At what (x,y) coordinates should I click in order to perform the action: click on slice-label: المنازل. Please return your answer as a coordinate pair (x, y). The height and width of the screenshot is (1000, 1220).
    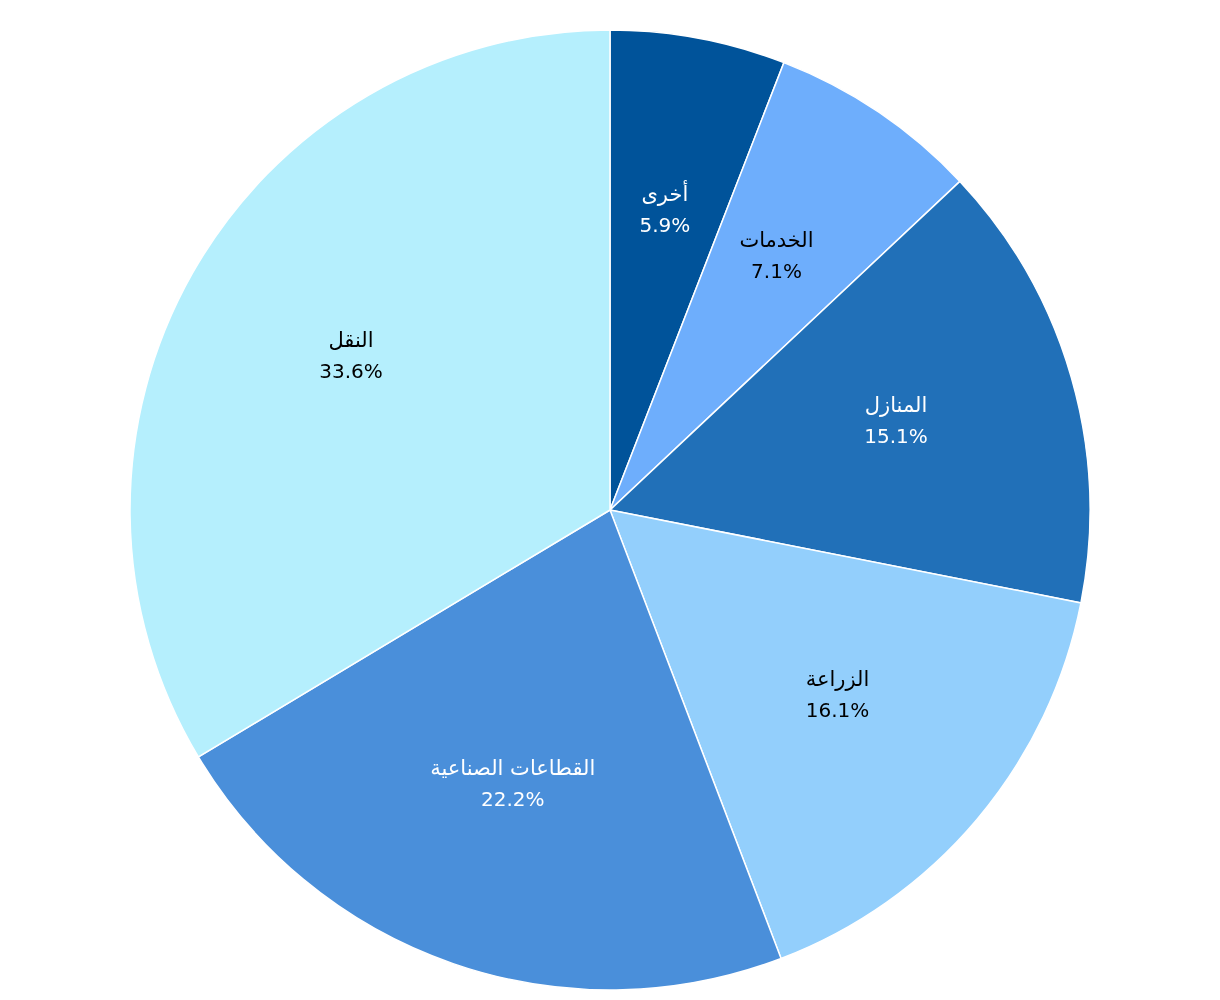
    Looking at the image, I should click on (896, 404).